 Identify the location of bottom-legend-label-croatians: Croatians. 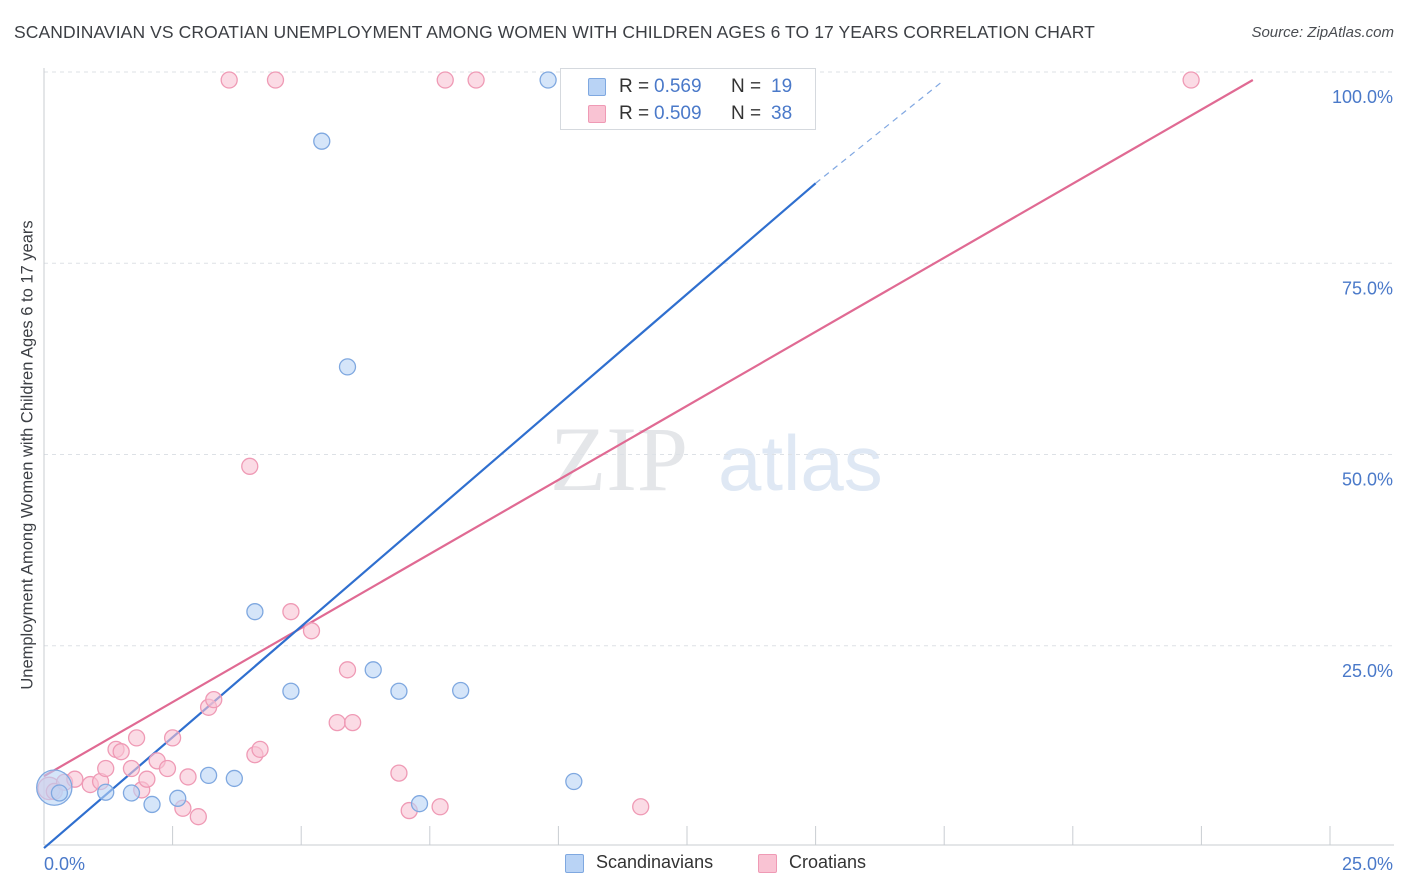
(828, 862).